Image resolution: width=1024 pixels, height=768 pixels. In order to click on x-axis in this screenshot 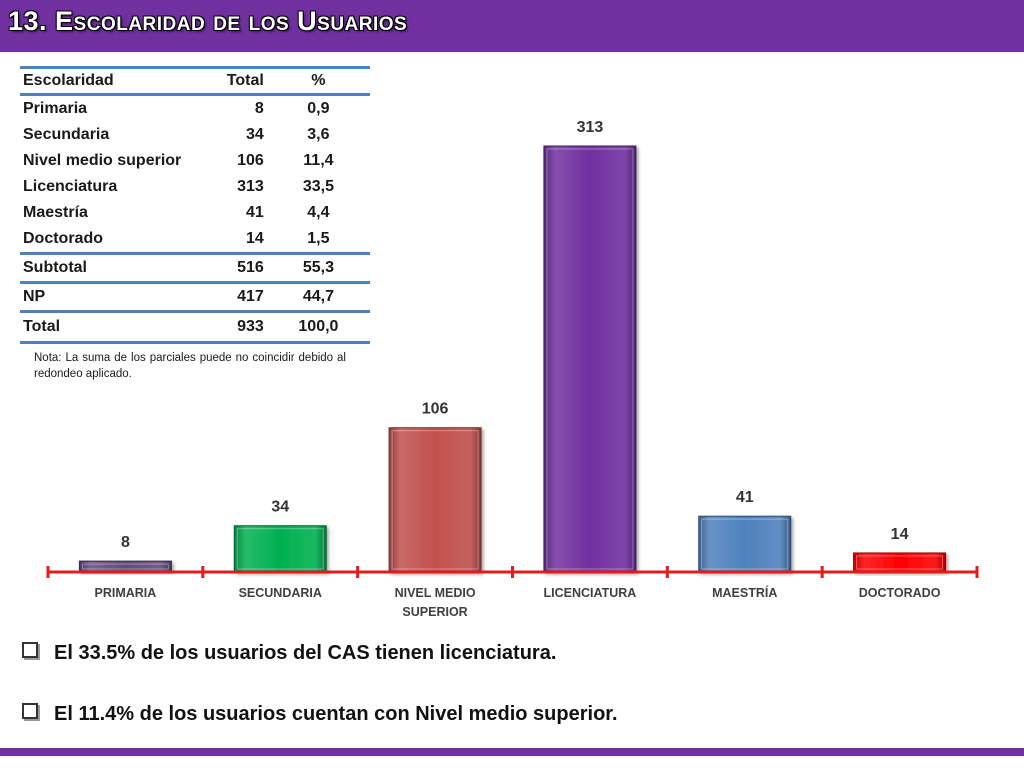, I will do `click(512, 572)`.